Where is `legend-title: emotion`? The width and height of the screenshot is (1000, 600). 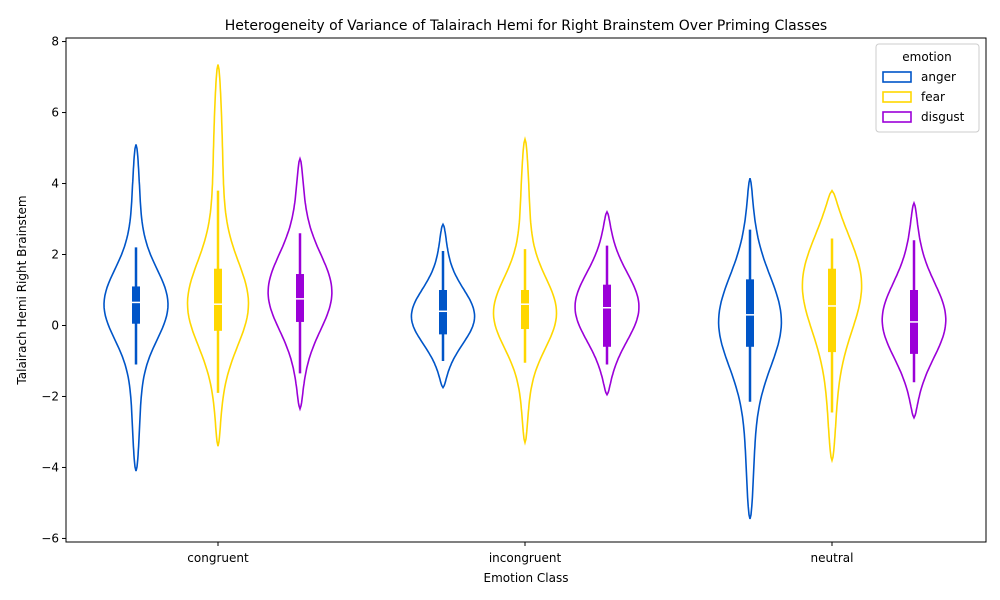 legend-title: emotion is located at coordinates (926, 57).